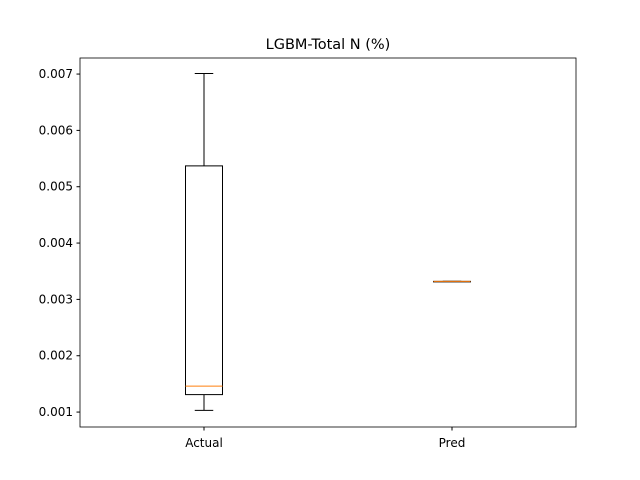  Describe the element at coordinates (56, 187) in the screenshot. I see `y-tick-label: 0.005` at that location.